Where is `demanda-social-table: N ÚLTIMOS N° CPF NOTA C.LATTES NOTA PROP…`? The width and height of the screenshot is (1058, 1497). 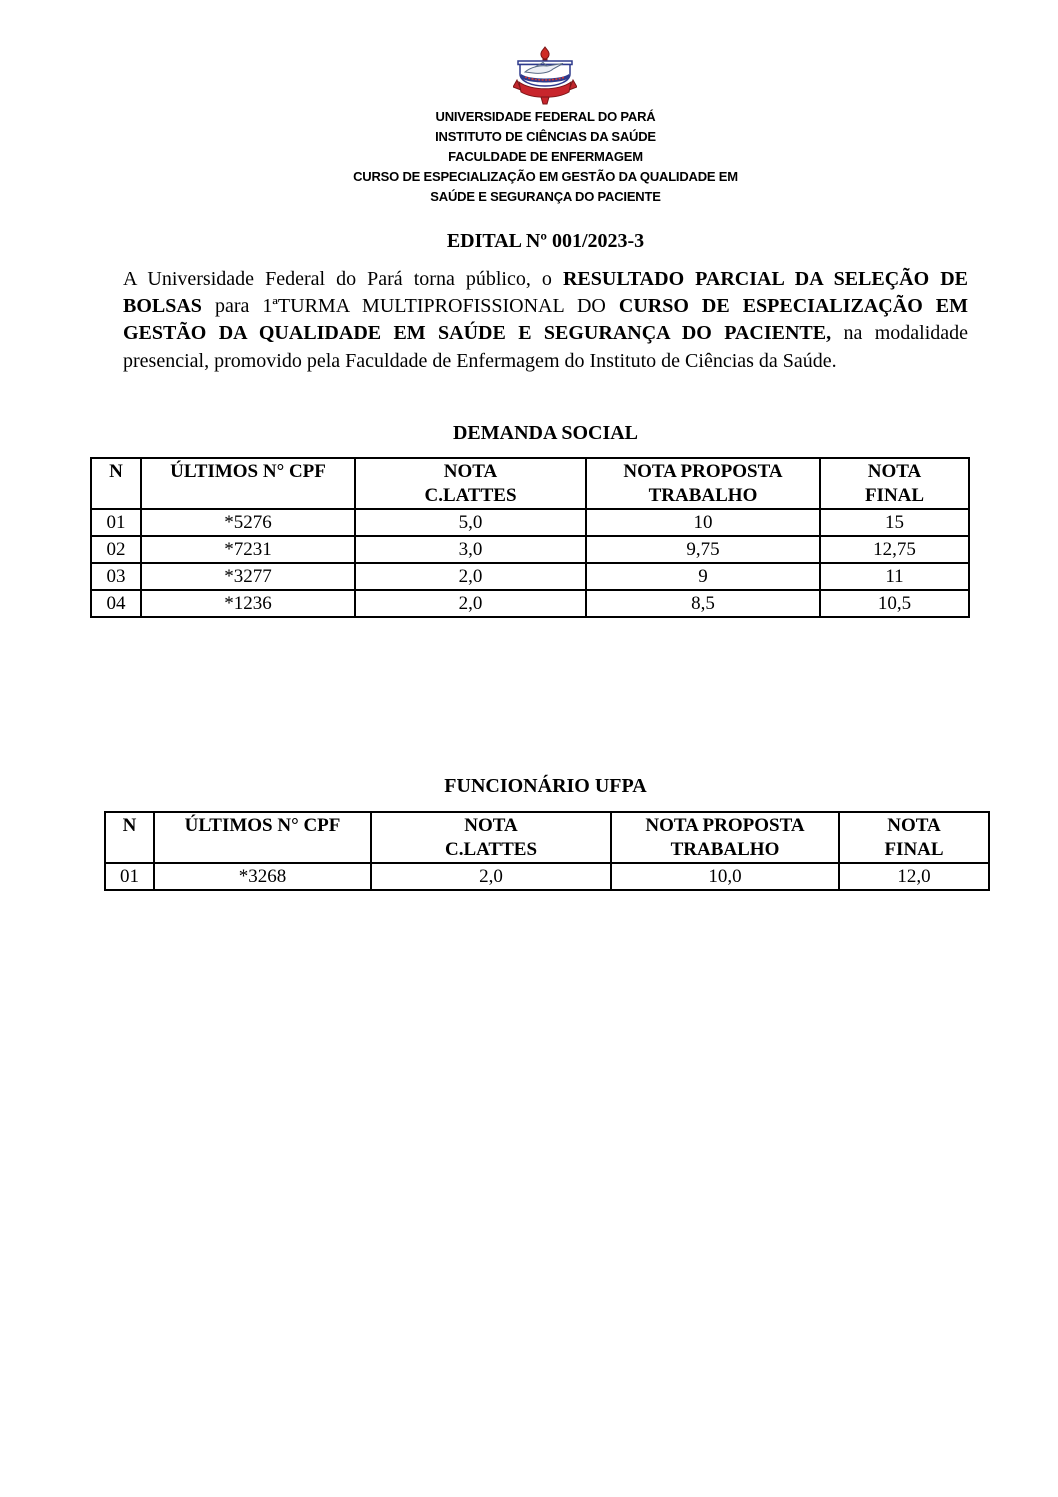 demanda-social-table: N ÚLTIMOS N° CPF NOTA C.LATTES NOTA PROP… is located at coordinates (530, 537).